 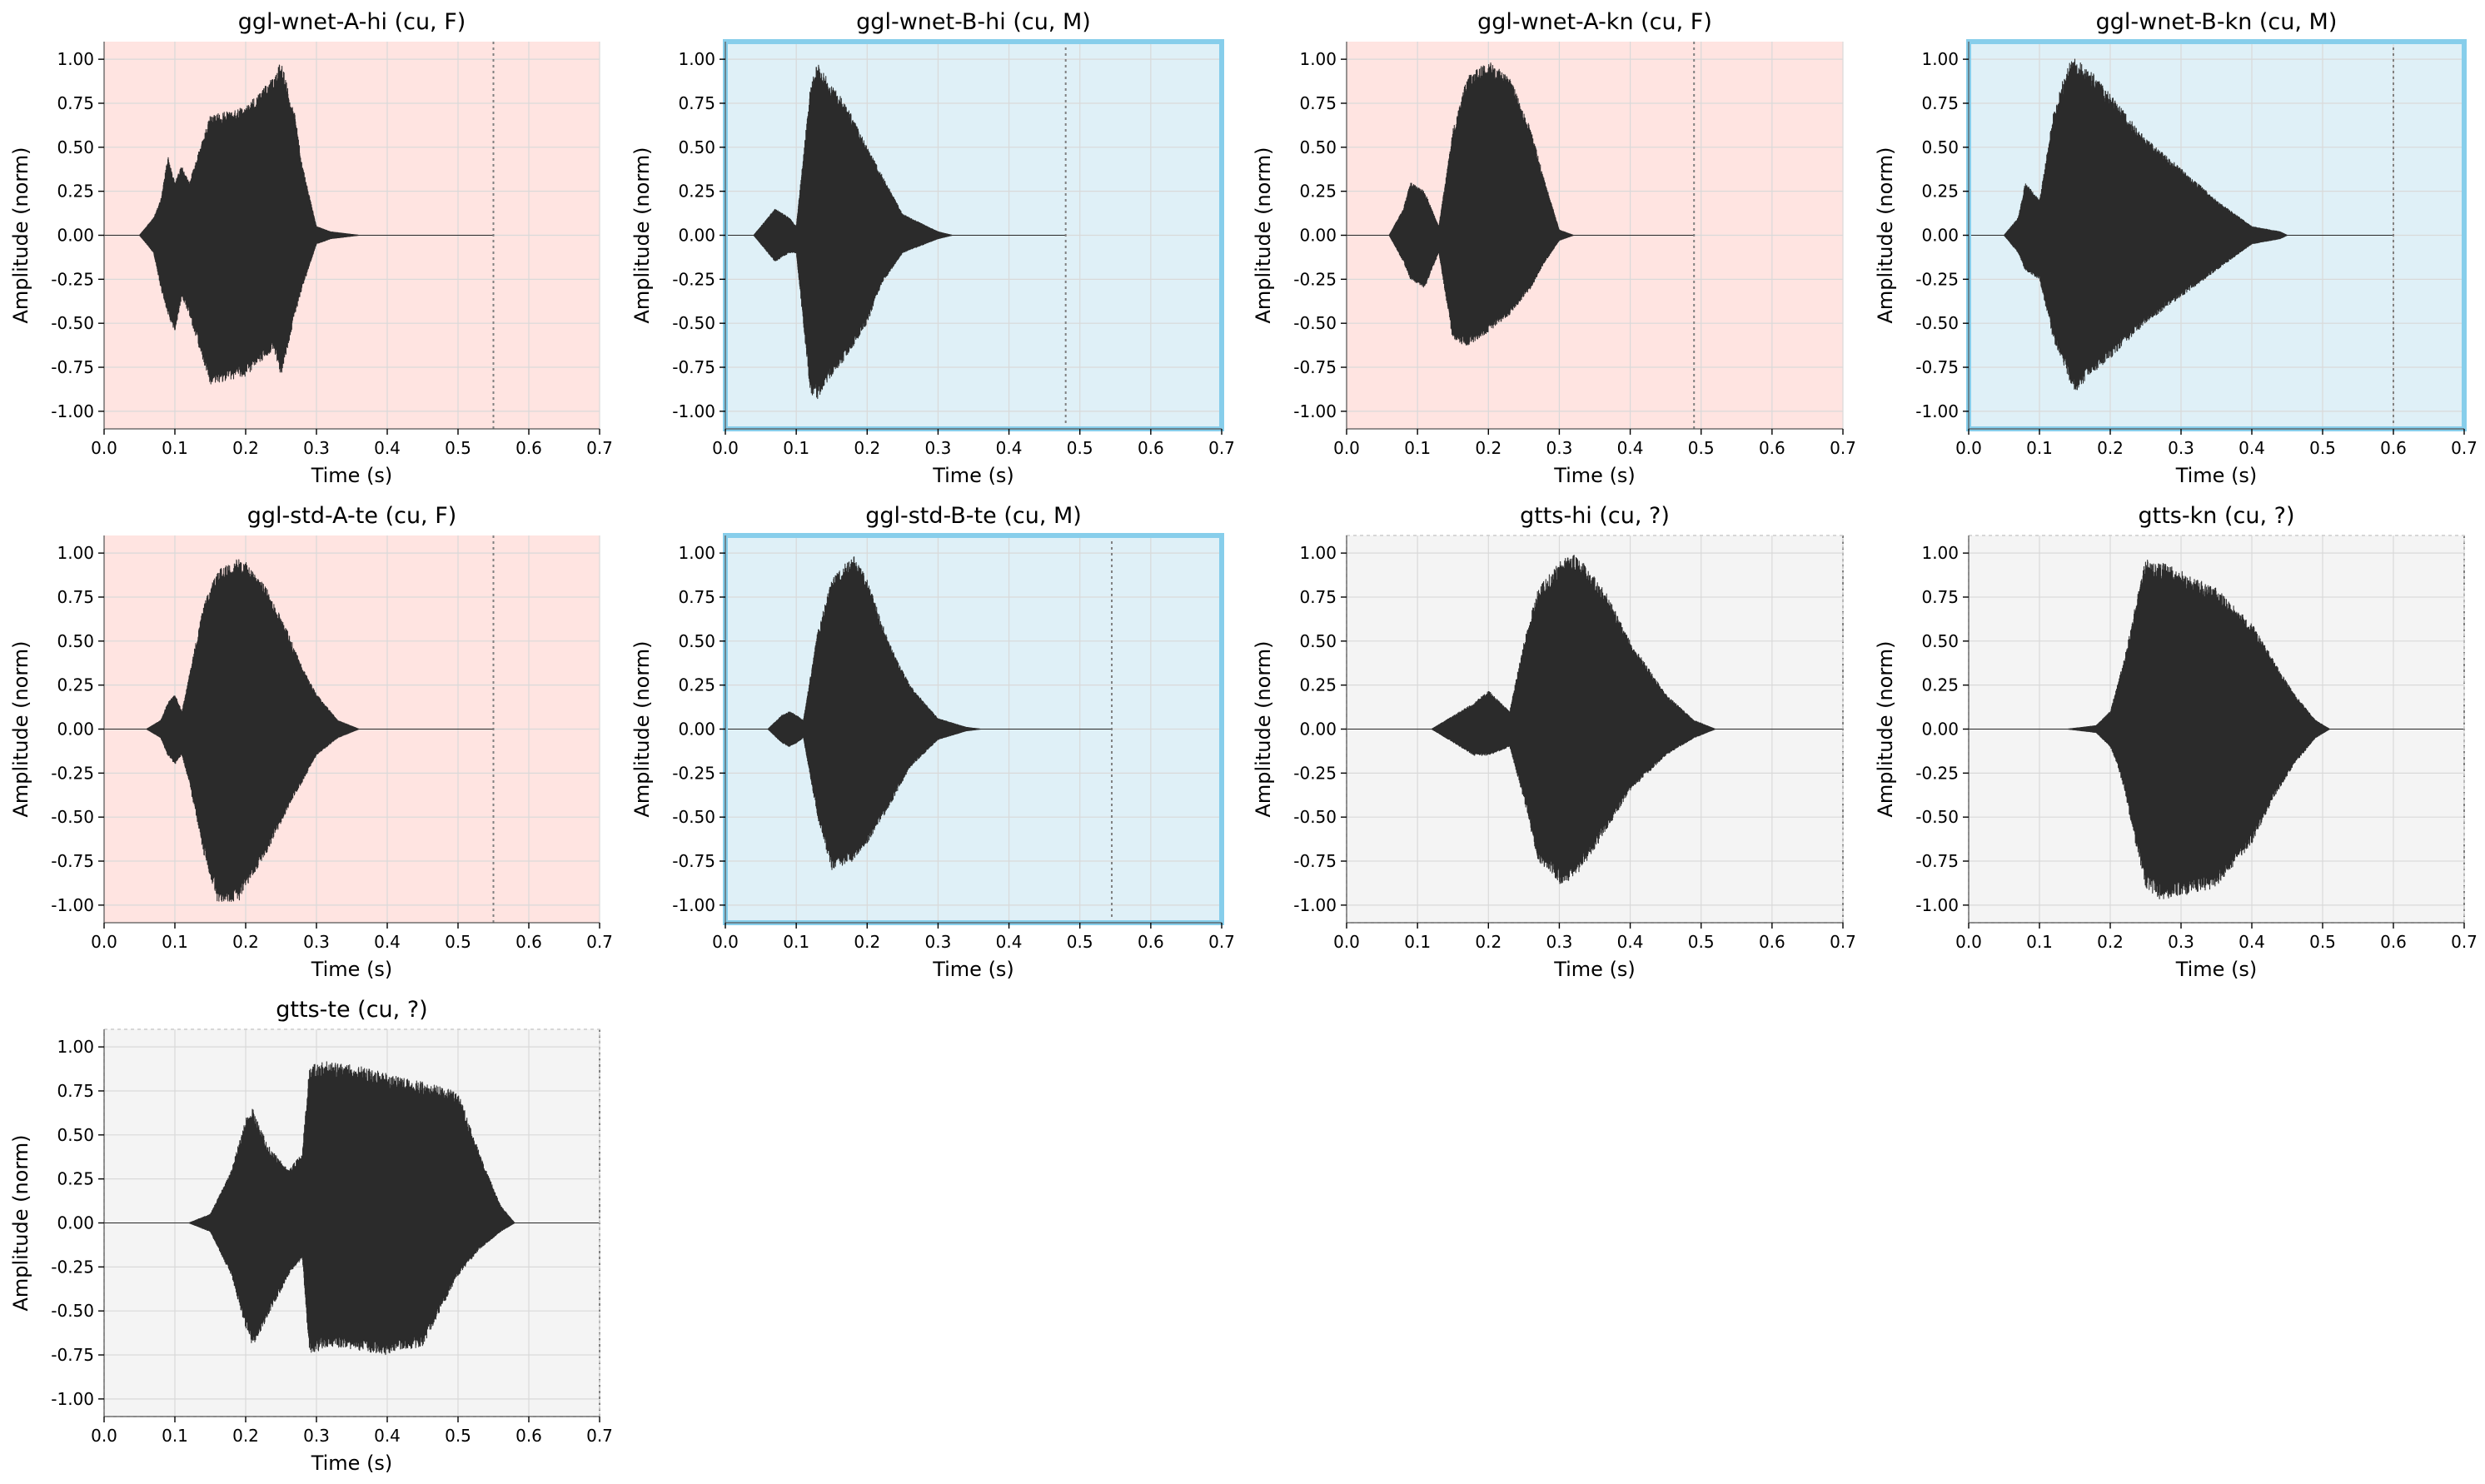 I want to click on subplot-title: ggl-std-A-te (cu, F), so click(x=352, y=516).